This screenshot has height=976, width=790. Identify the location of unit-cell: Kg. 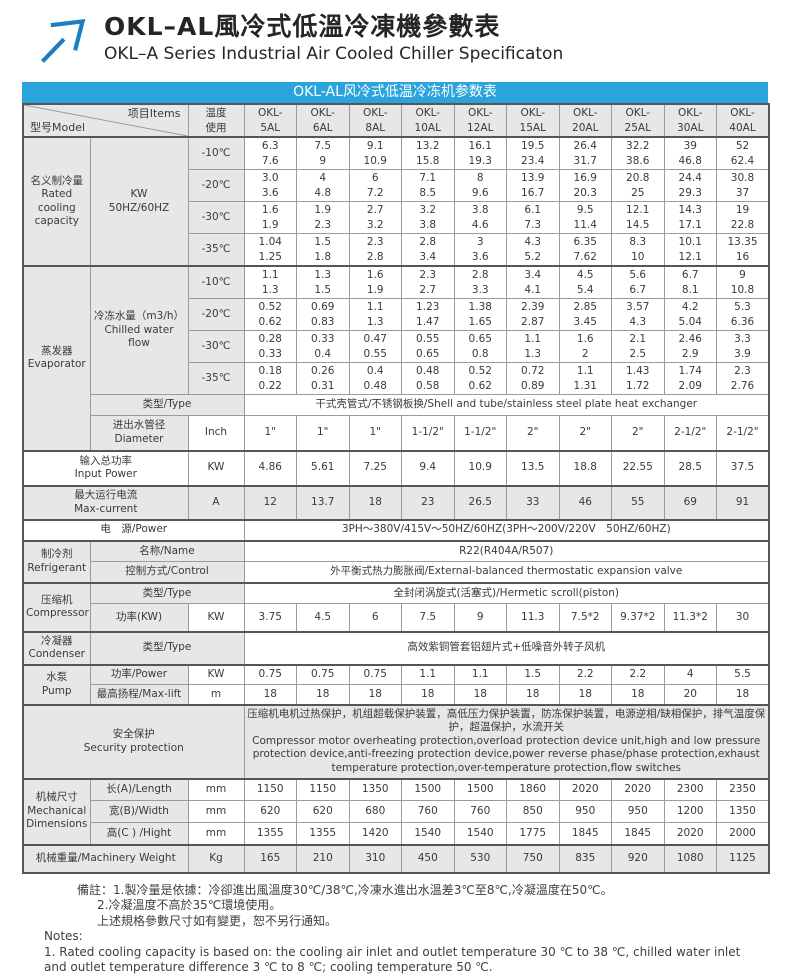
(216, 858).